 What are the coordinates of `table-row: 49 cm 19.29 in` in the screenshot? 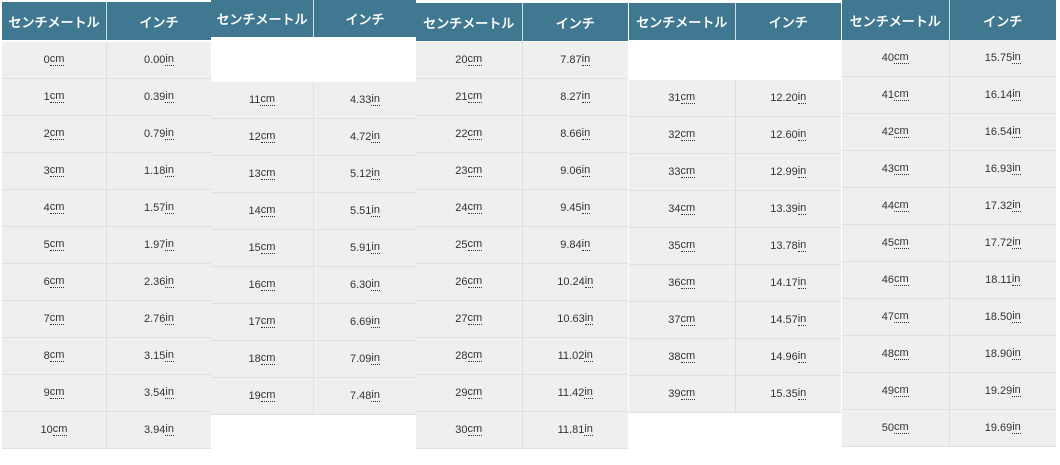 It's located at (949, 391).